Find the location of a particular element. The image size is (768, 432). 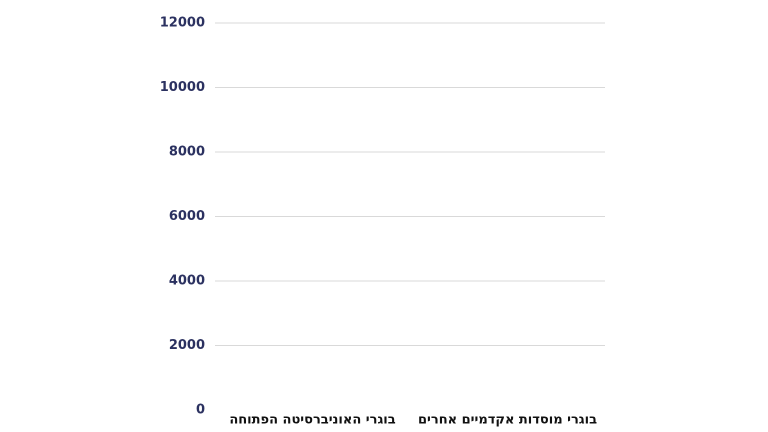

x-tick-label: בוגרי מוסדות אקדמיים אחרים is located at coordinates (507, 420).